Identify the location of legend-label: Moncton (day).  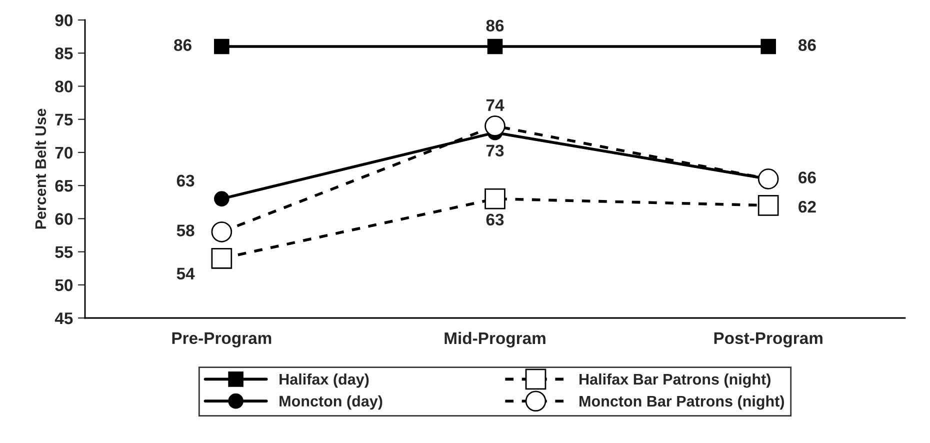
(331, 402).